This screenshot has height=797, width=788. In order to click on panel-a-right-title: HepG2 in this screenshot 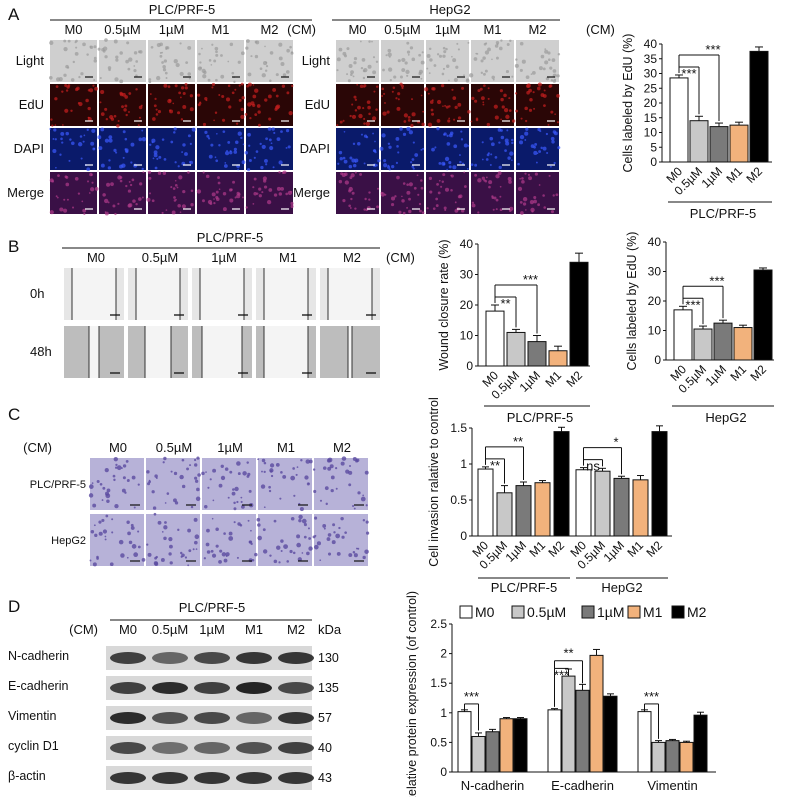, I will do `click(449, 9)`.